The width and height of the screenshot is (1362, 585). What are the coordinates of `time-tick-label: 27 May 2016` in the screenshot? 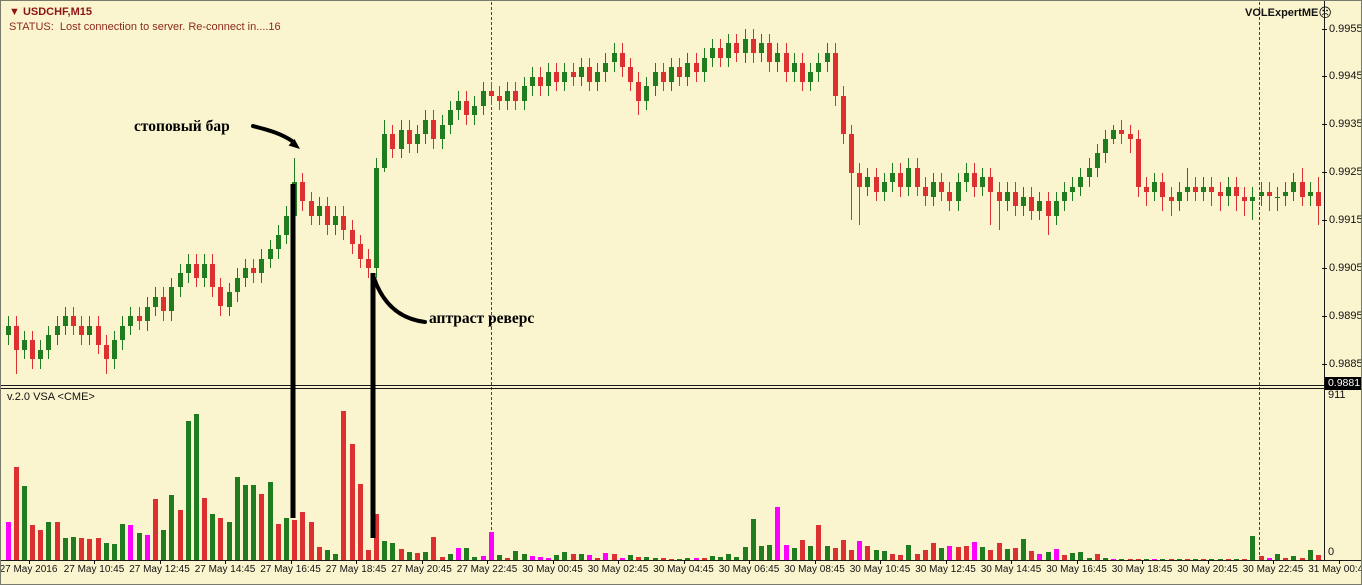 It's located at (36, 567).